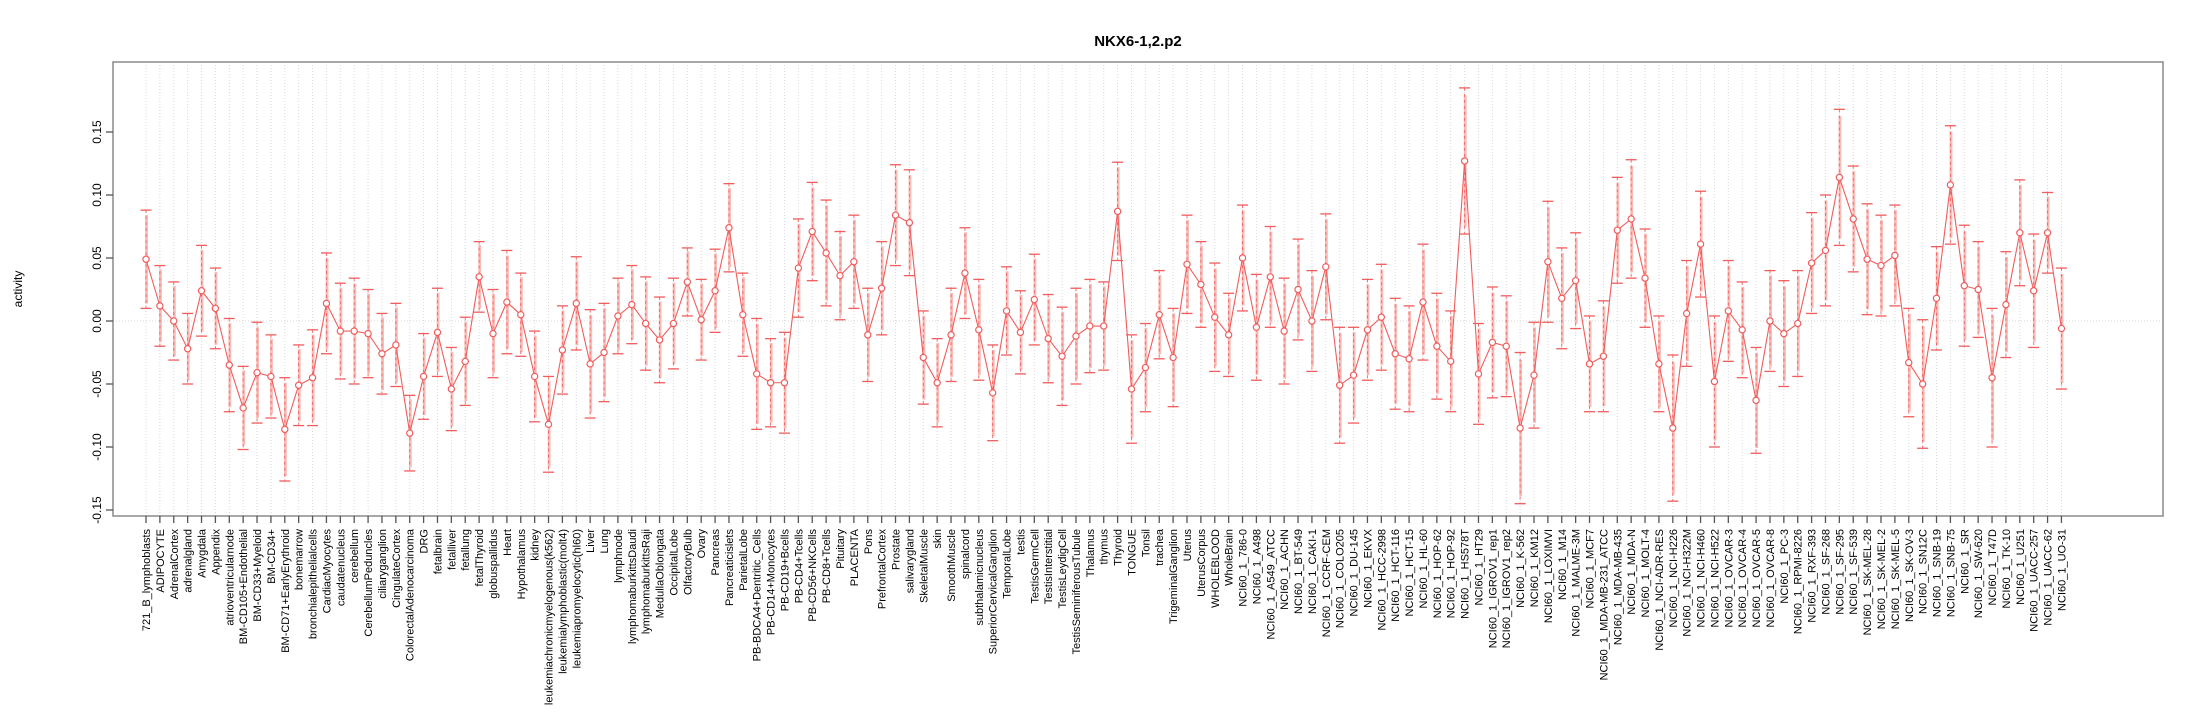 This screenshot has height=725, width=2205. I want to click on x-tick-label: TemporalLobe, so click(1008, 564).